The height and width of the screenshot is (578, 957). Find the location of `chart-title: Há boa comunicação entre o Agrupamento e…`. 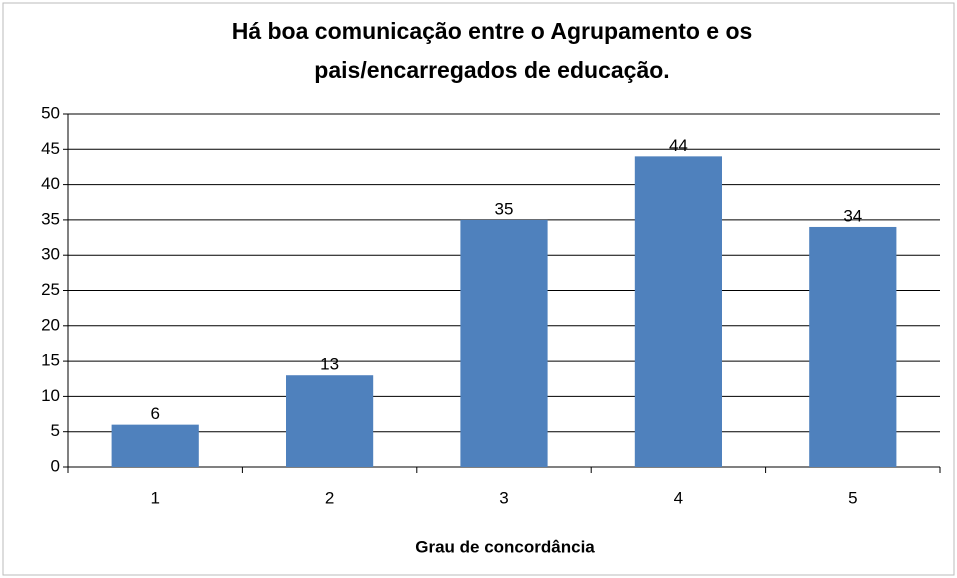

chart-title: Há boa comunicação entre o Agrupamento e… is located at coordinates (492, 31).